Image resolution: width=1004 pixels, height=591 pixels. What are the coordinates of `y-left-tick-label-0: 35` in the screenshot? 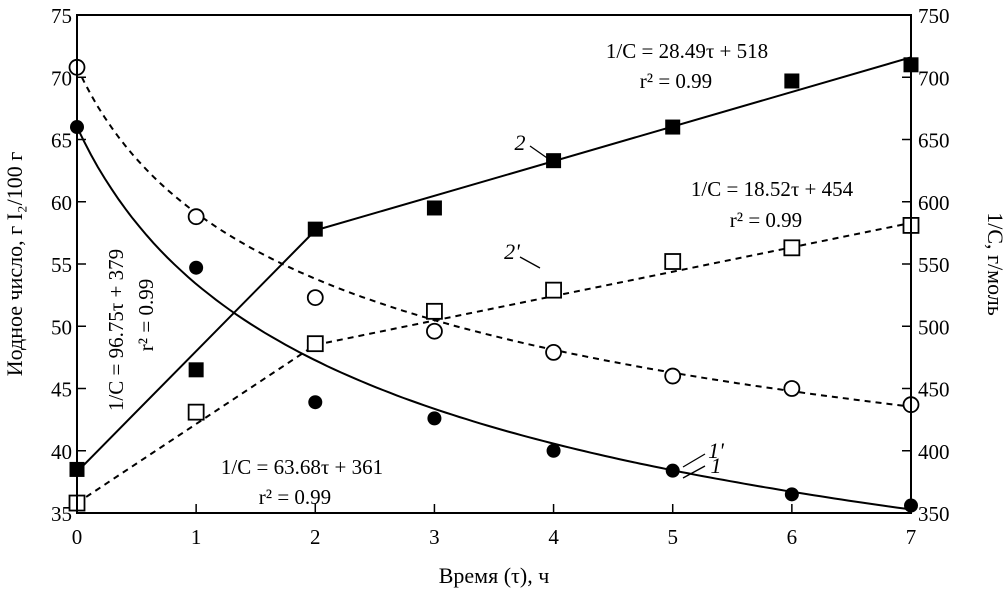 It's located at (61, 514).